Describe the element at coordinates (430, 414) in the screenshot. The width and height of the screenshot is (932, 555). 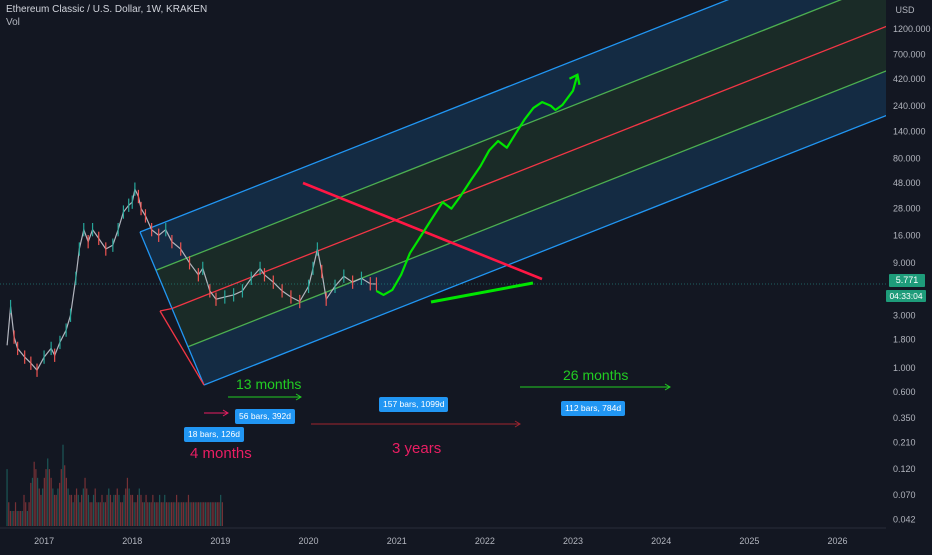
I see `annotations: 4 months 13 months 3 years 26 months` at that location.